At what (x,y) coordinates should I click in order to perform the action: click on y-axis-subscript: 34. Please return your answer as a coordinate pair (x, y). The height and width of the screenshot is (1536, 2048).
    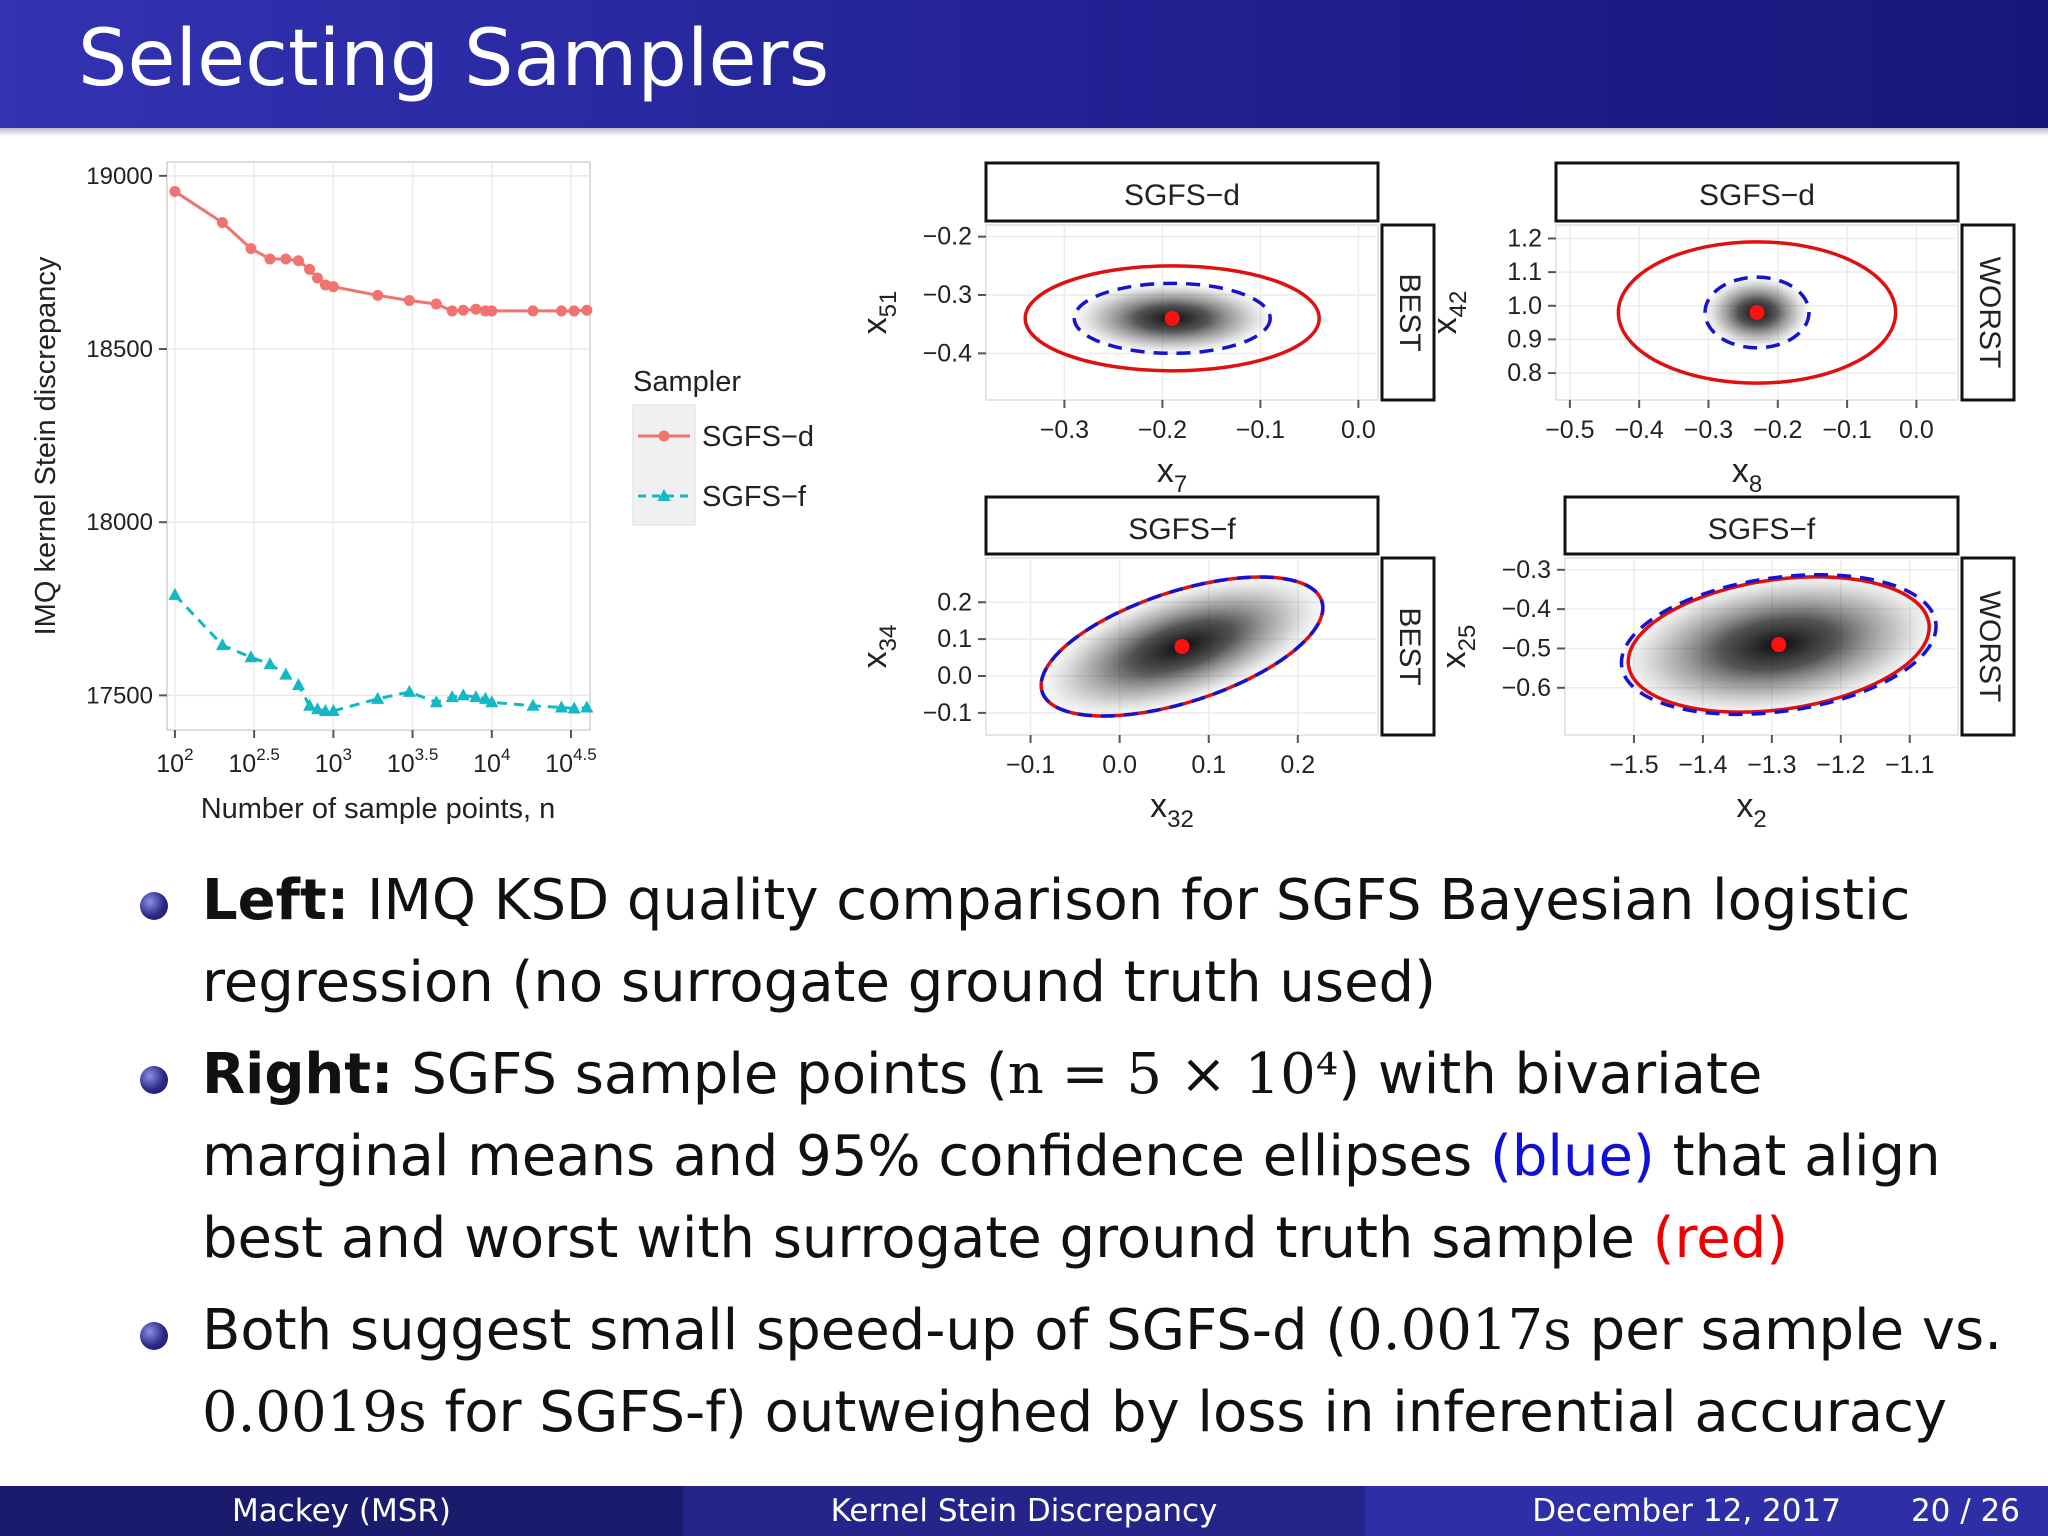
    Looking at the image, I should click on (888, 638).